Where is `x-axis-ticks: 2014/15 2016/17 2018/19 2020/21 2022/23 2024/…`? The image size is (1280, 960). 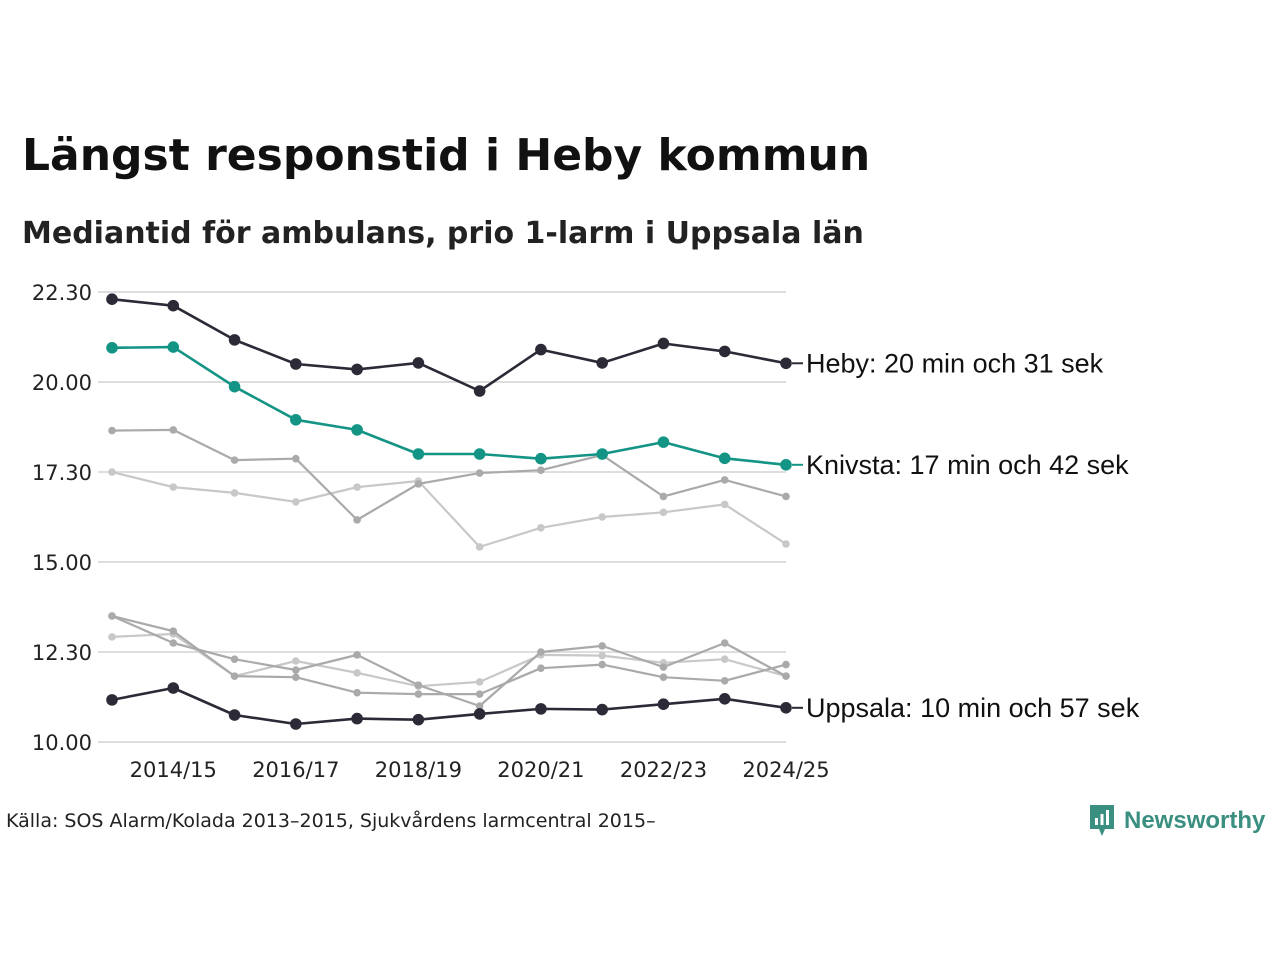
x-axis-ticks: 2014/15 2016/17 2018/19 2020/21 2022/23 2024/… is located at coordinates (480, 770).